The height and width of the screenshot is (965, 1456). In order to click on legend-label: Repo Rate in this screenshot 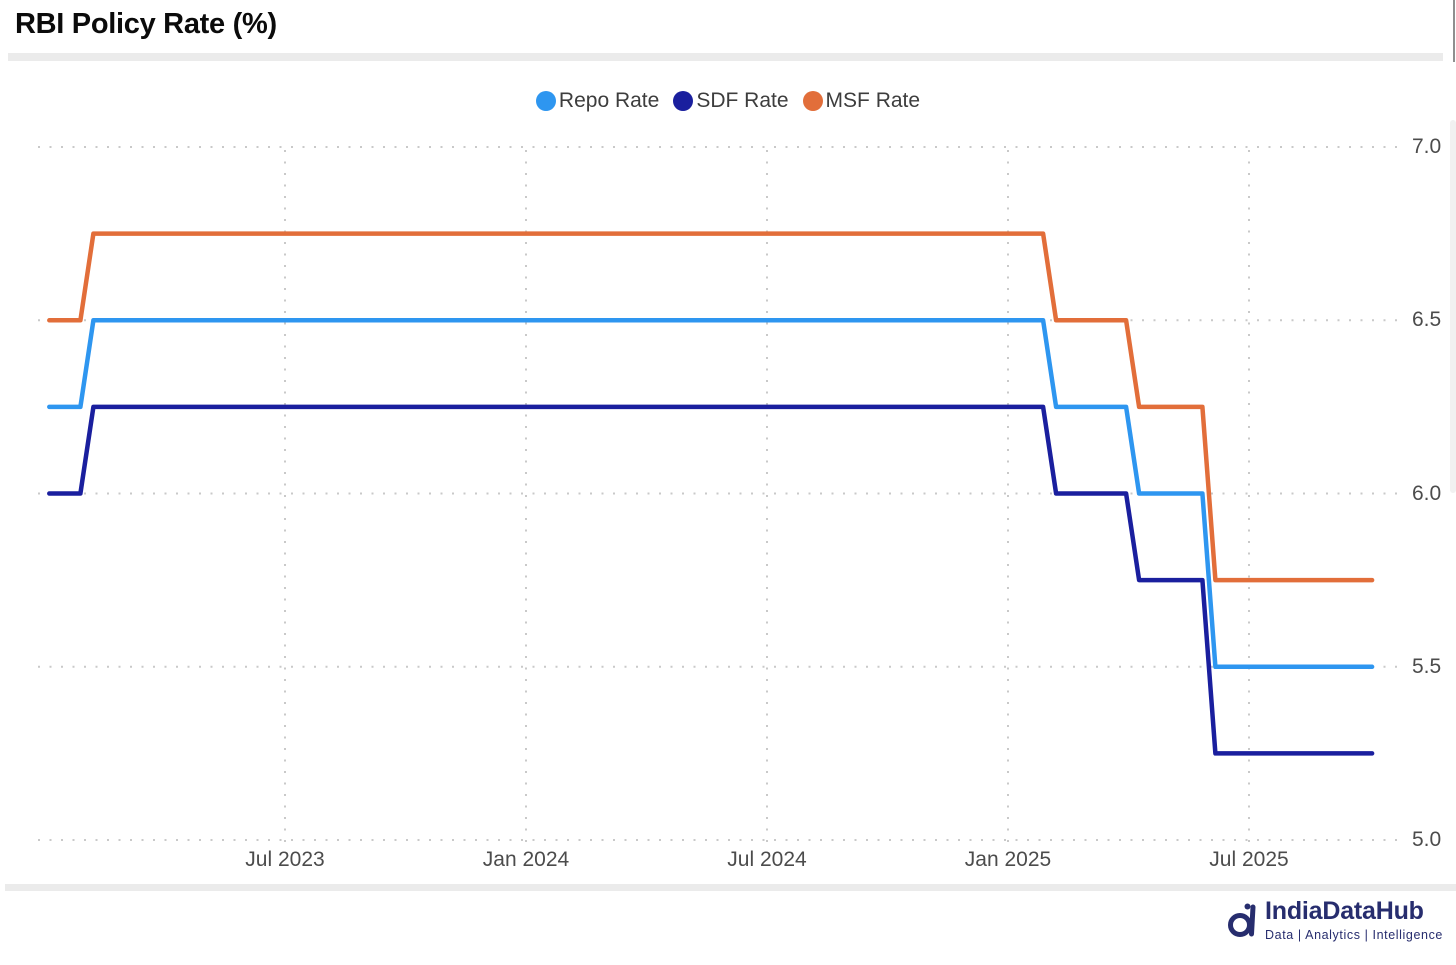, I will do `click(609, 100)`.